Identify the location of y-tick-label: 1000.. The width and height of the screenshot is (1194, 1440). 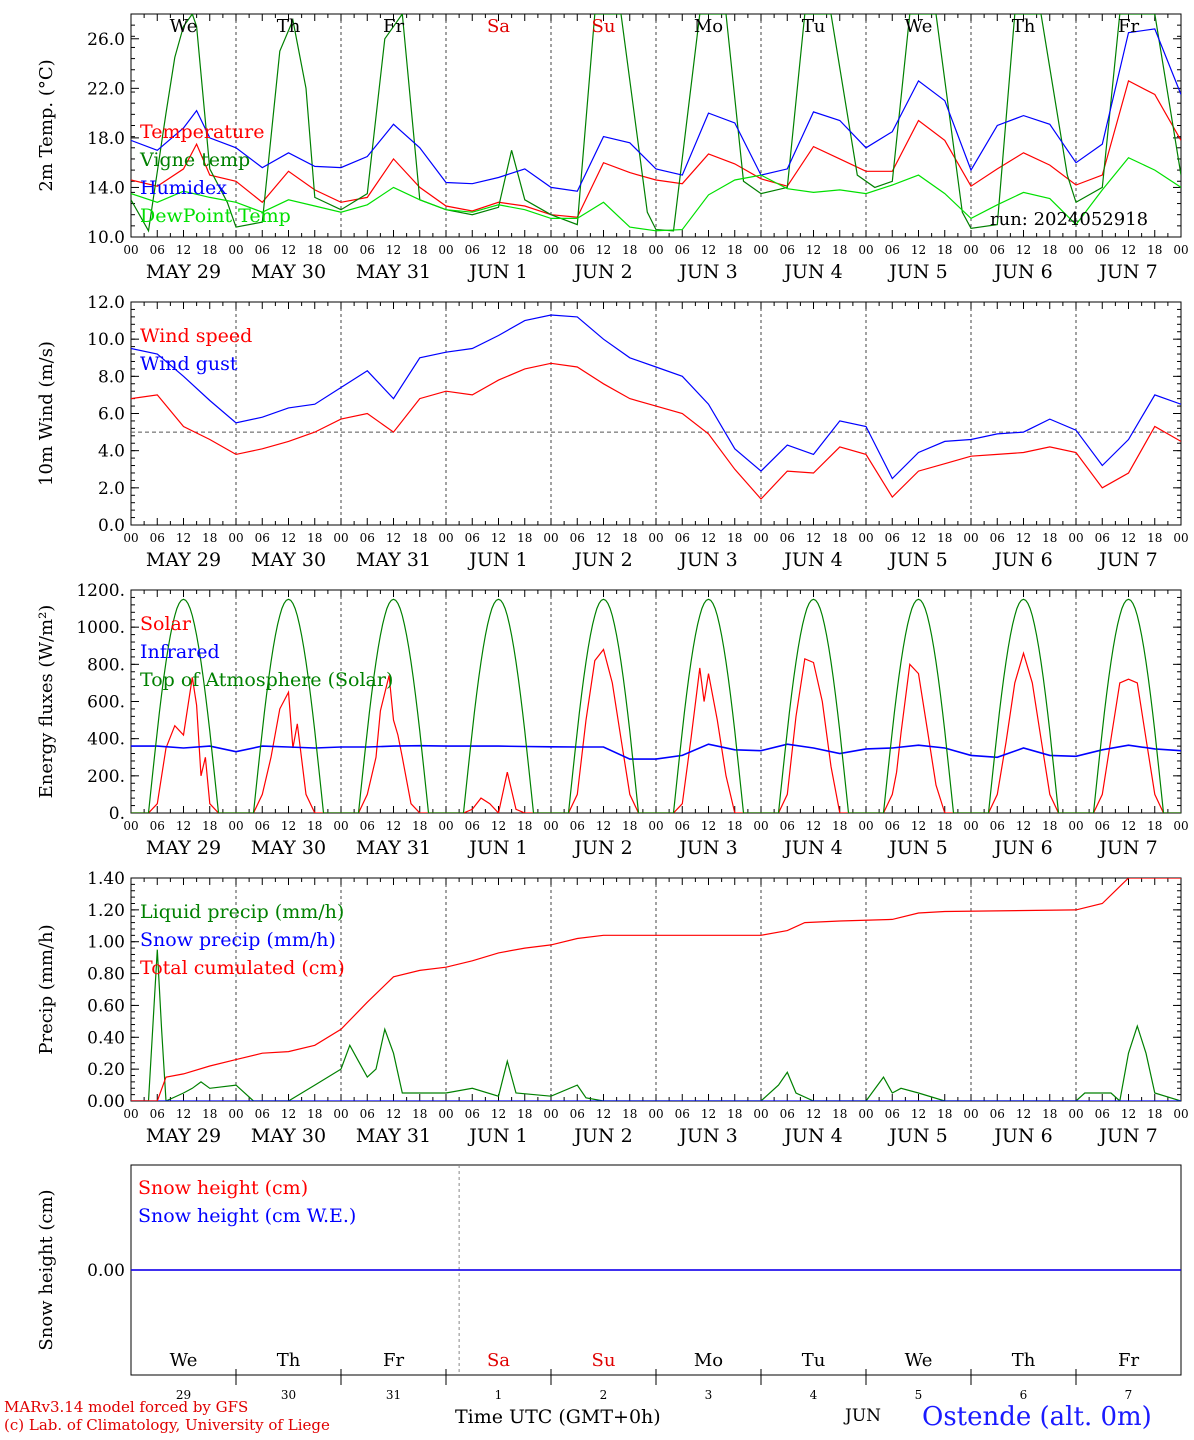
(100, 628).